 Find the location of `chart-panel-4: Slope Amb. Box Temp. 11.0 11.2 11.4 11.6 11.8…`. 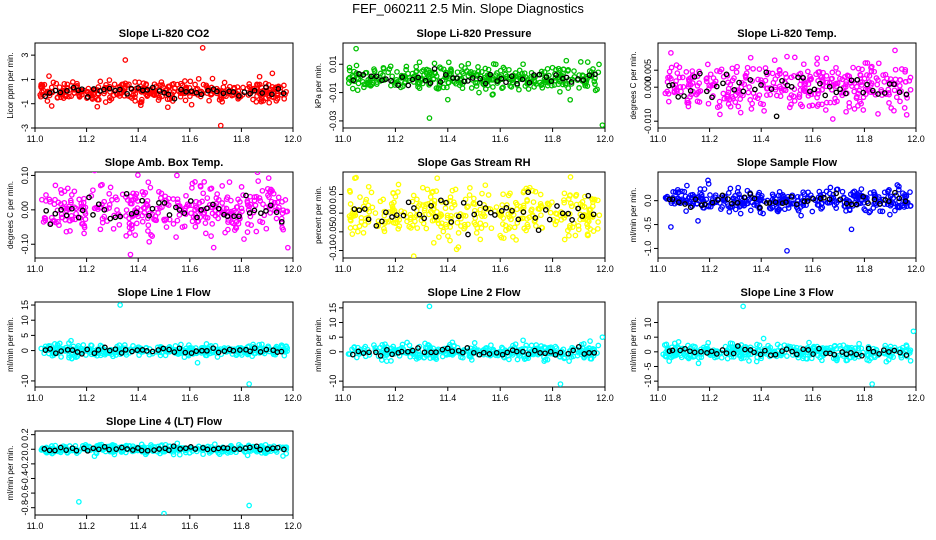

chart-panel-4: Slope Amb. Box Temp. 11.0 11.2 11.4 11.6 11.8… is located at coordinates (154, 215).